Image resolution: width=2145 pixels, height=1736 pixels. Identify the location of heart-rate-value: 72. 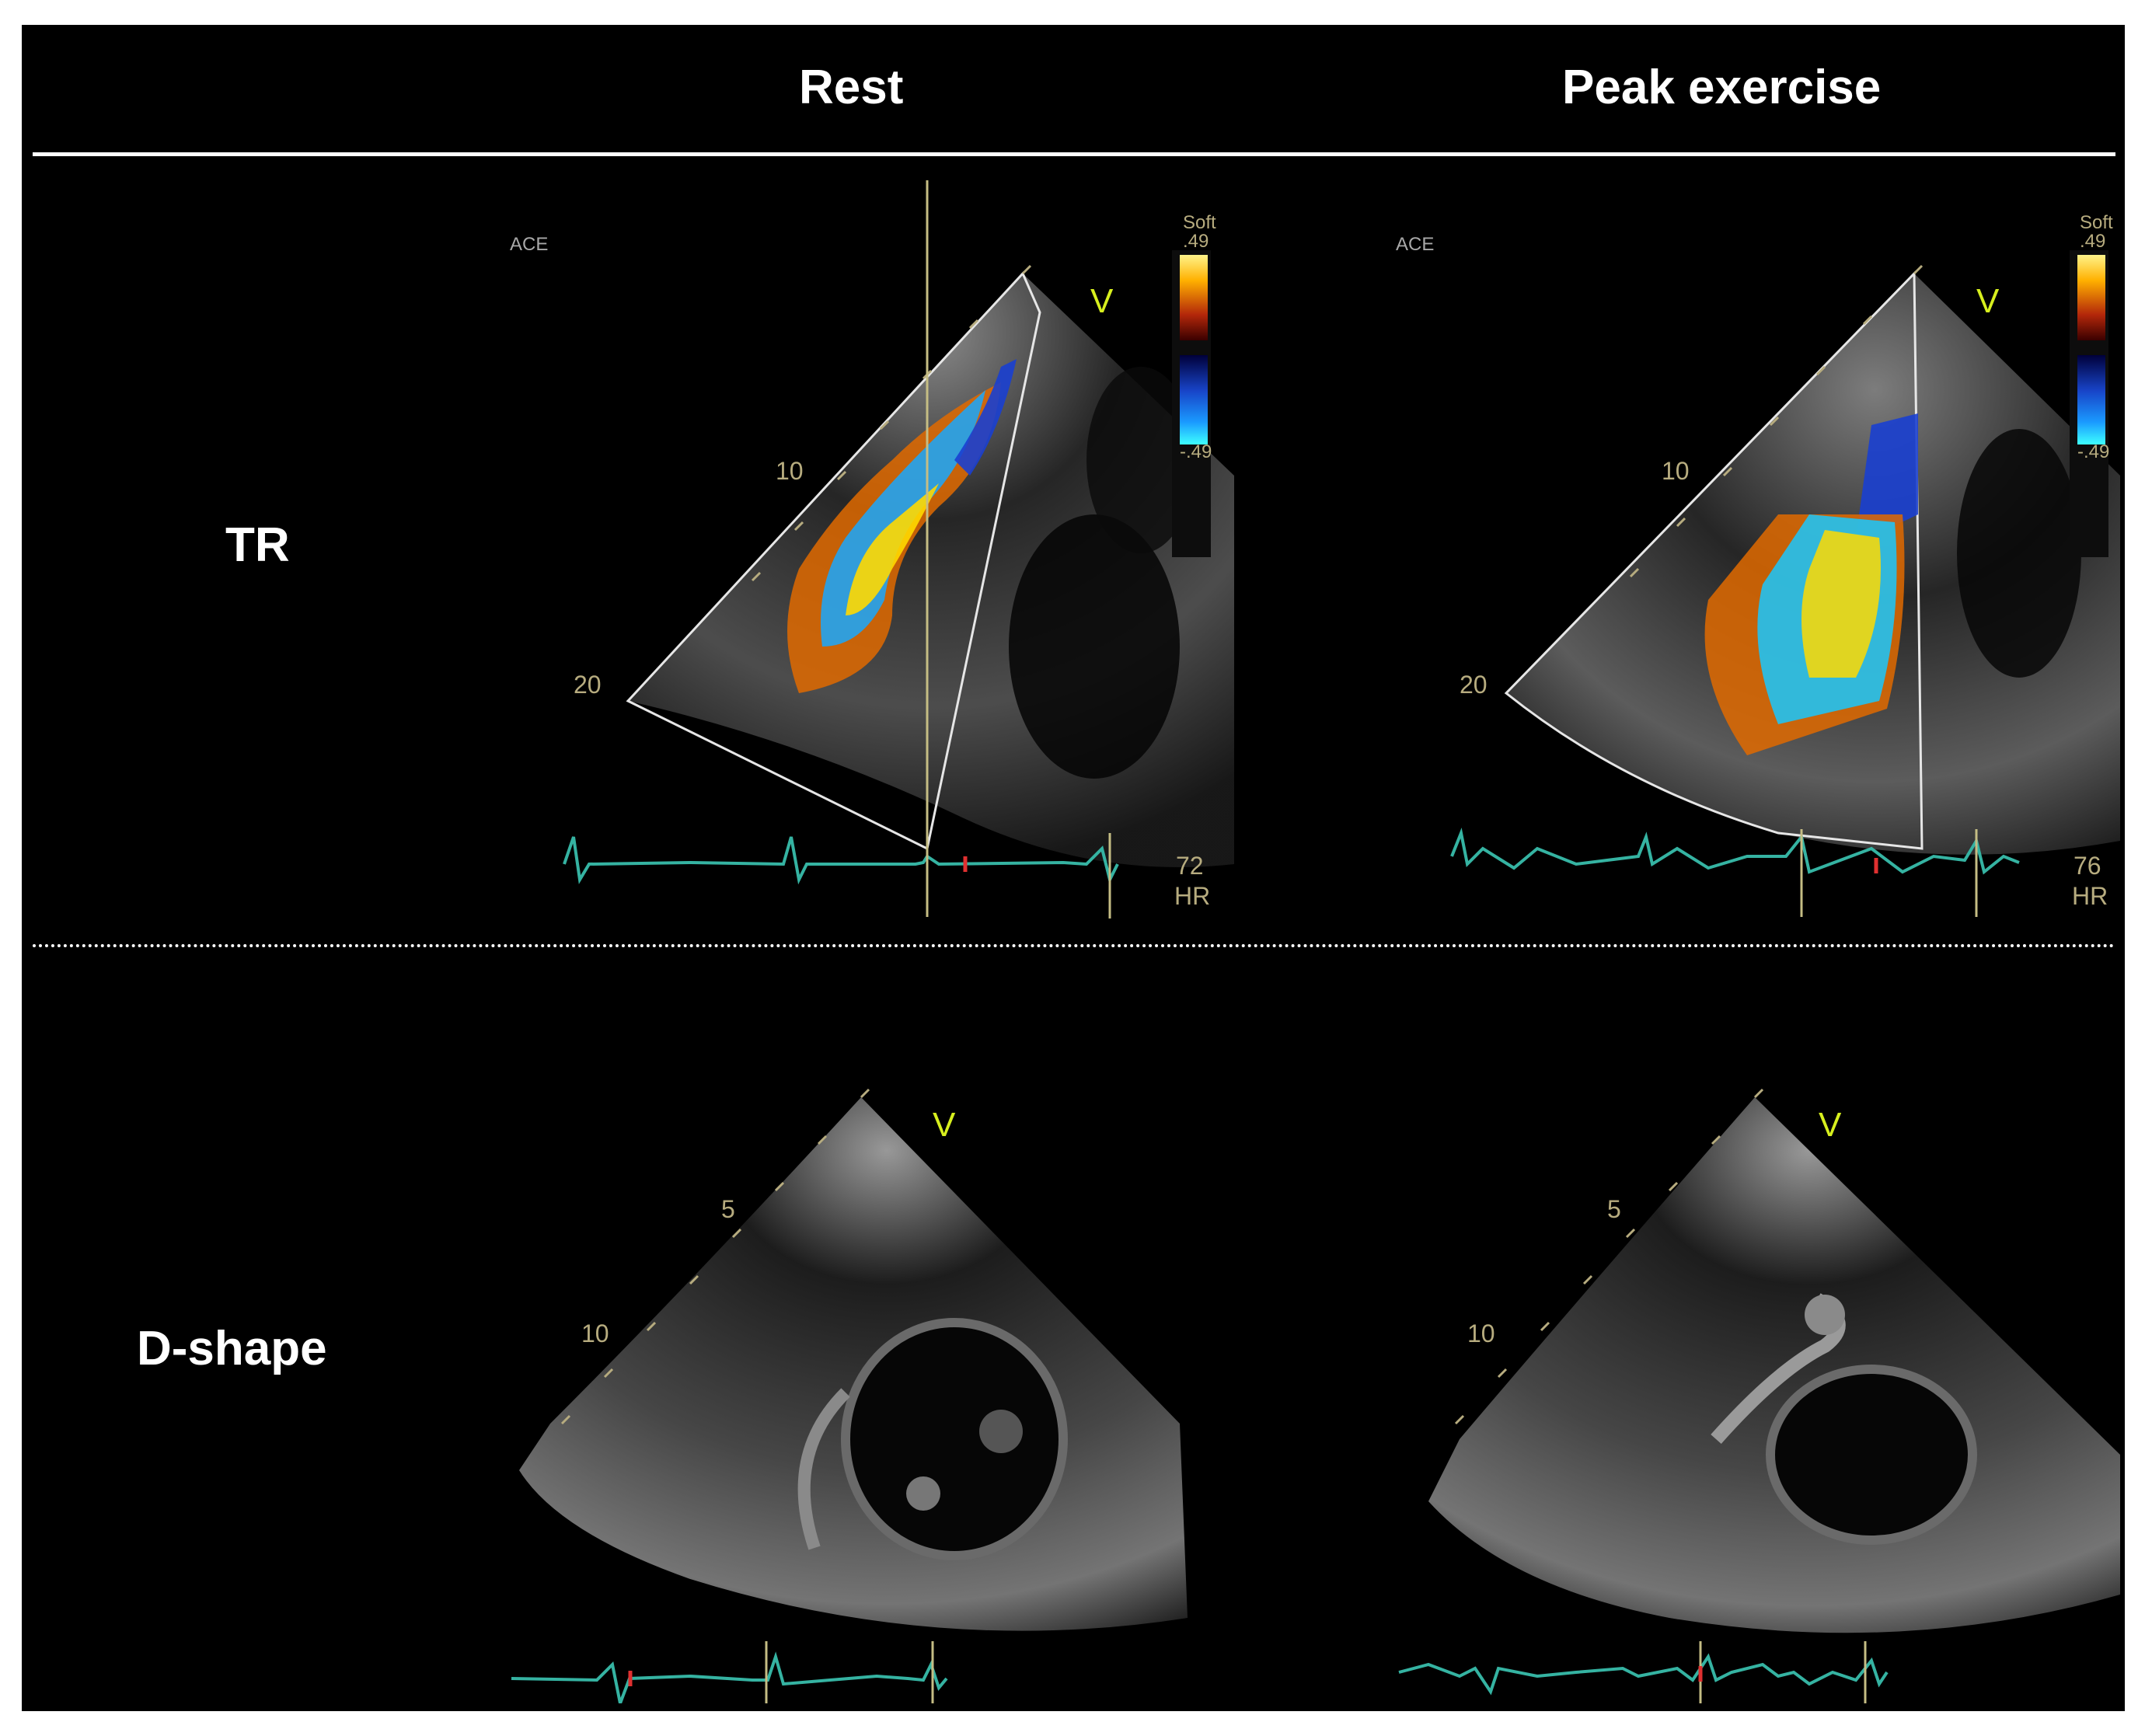
(1190, 866).